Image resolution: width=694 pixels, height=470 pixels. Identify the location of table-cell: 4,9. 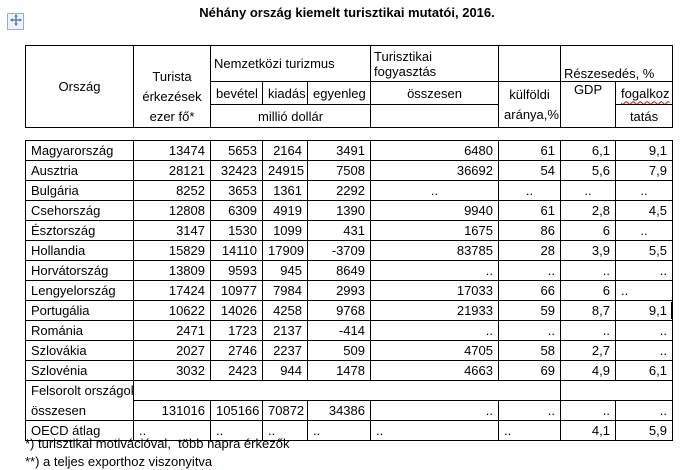
(588, 370).